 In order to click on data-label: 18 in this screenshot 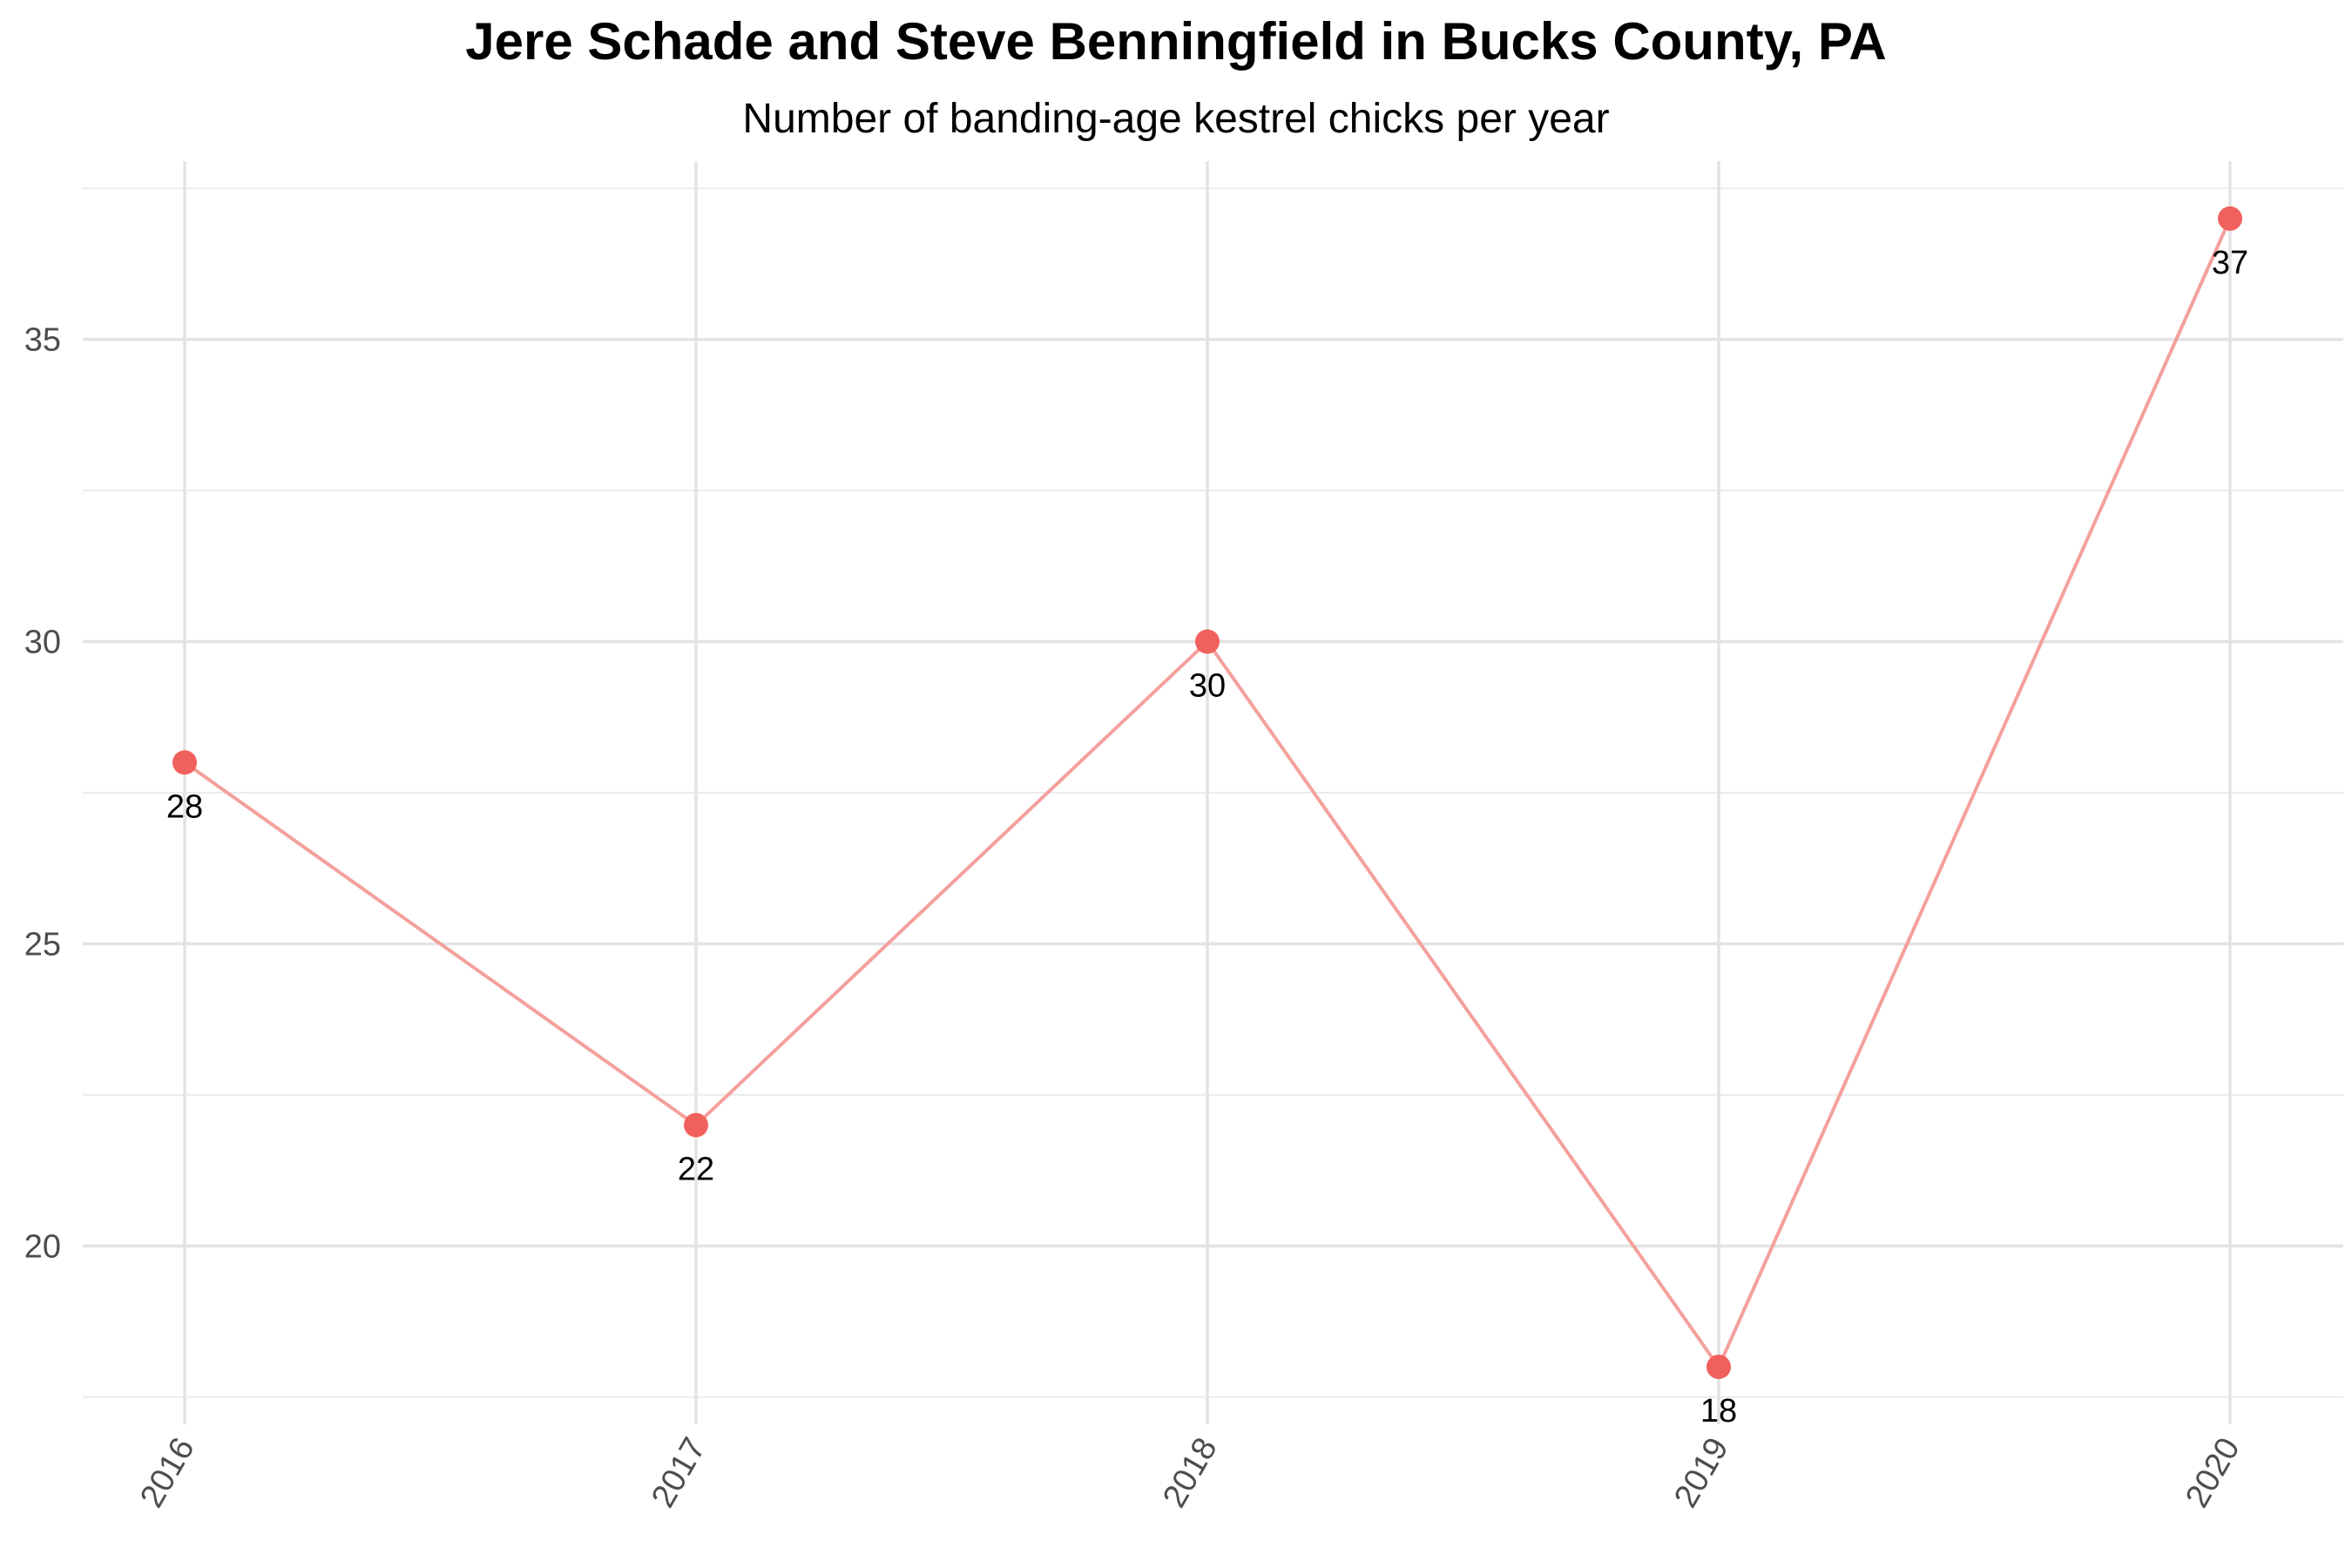, I will do `click(1718, 1411)`.